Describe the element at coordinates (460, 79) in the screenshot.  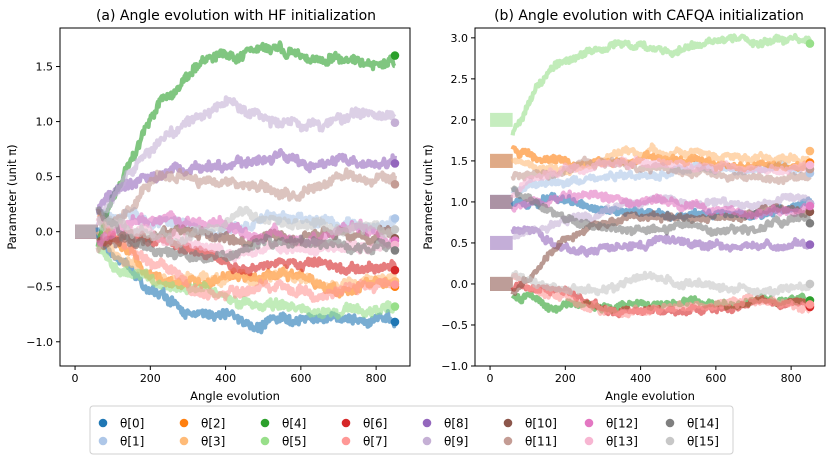
I see `y-tick-label: 2.5` at that location.